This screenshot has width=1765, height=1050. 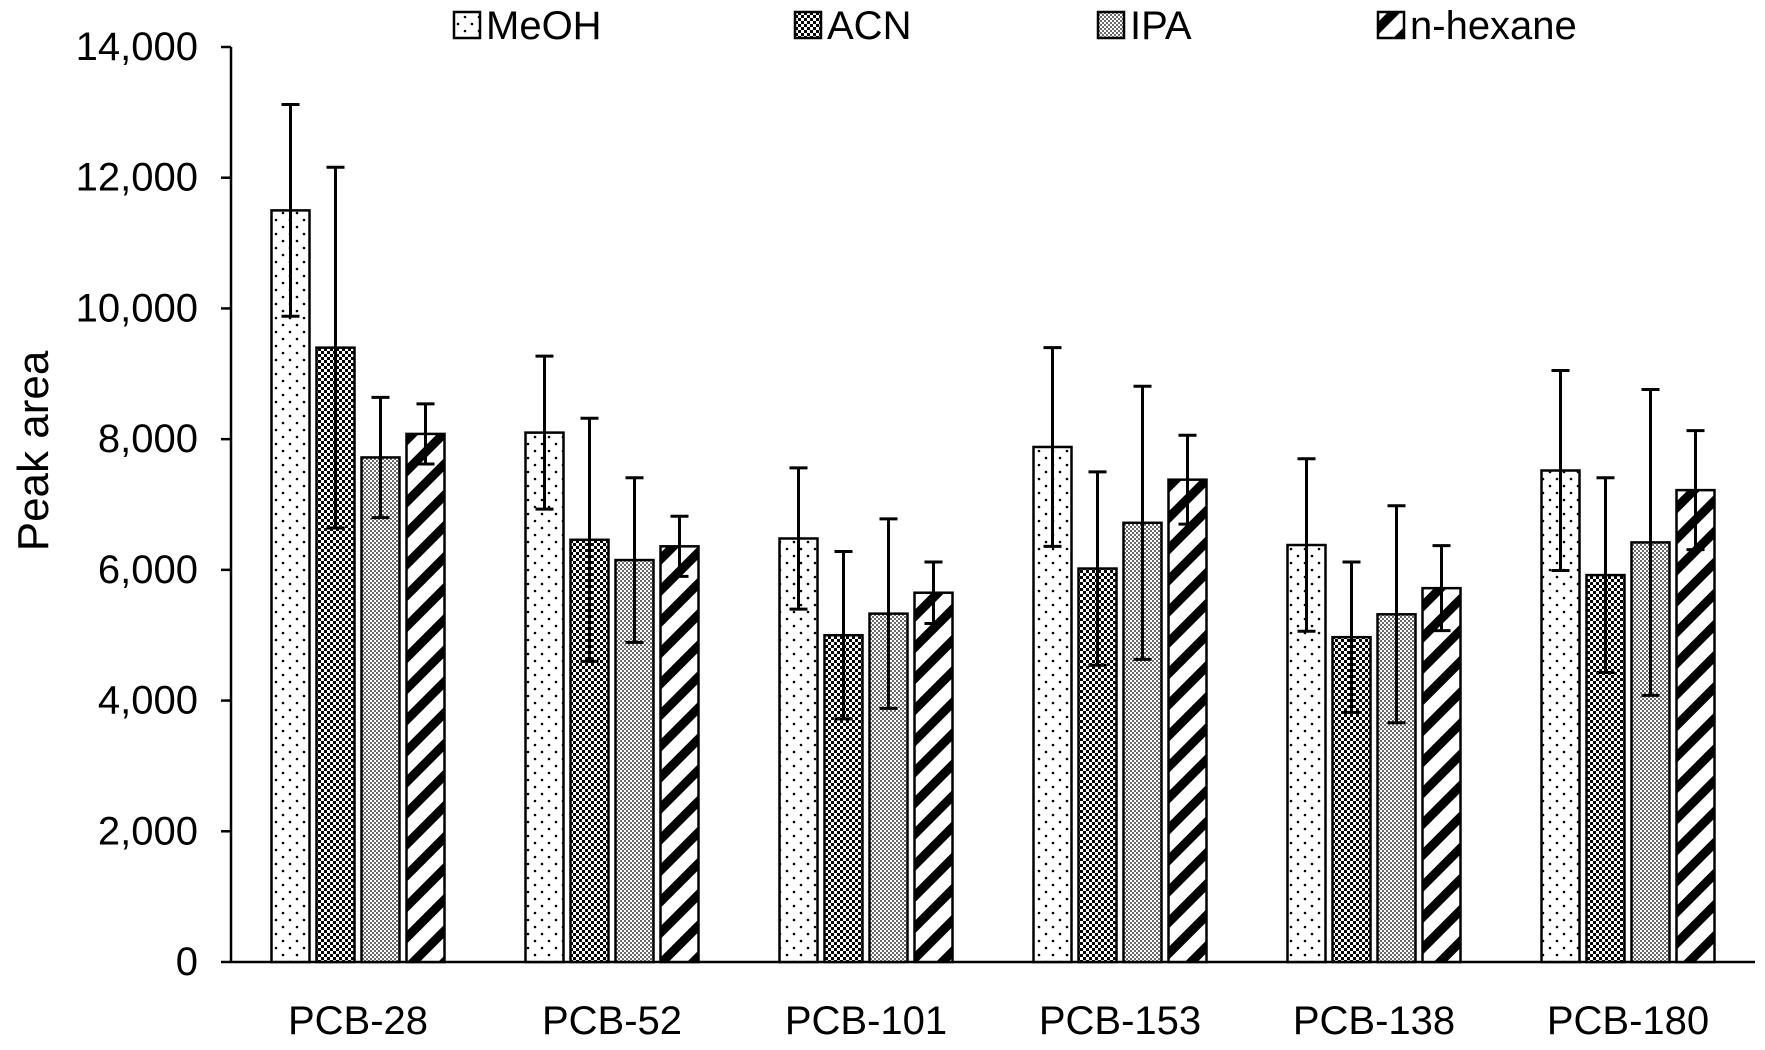 I want to click on legend-item-ipa: IPA, so click(x=1144, y=26).